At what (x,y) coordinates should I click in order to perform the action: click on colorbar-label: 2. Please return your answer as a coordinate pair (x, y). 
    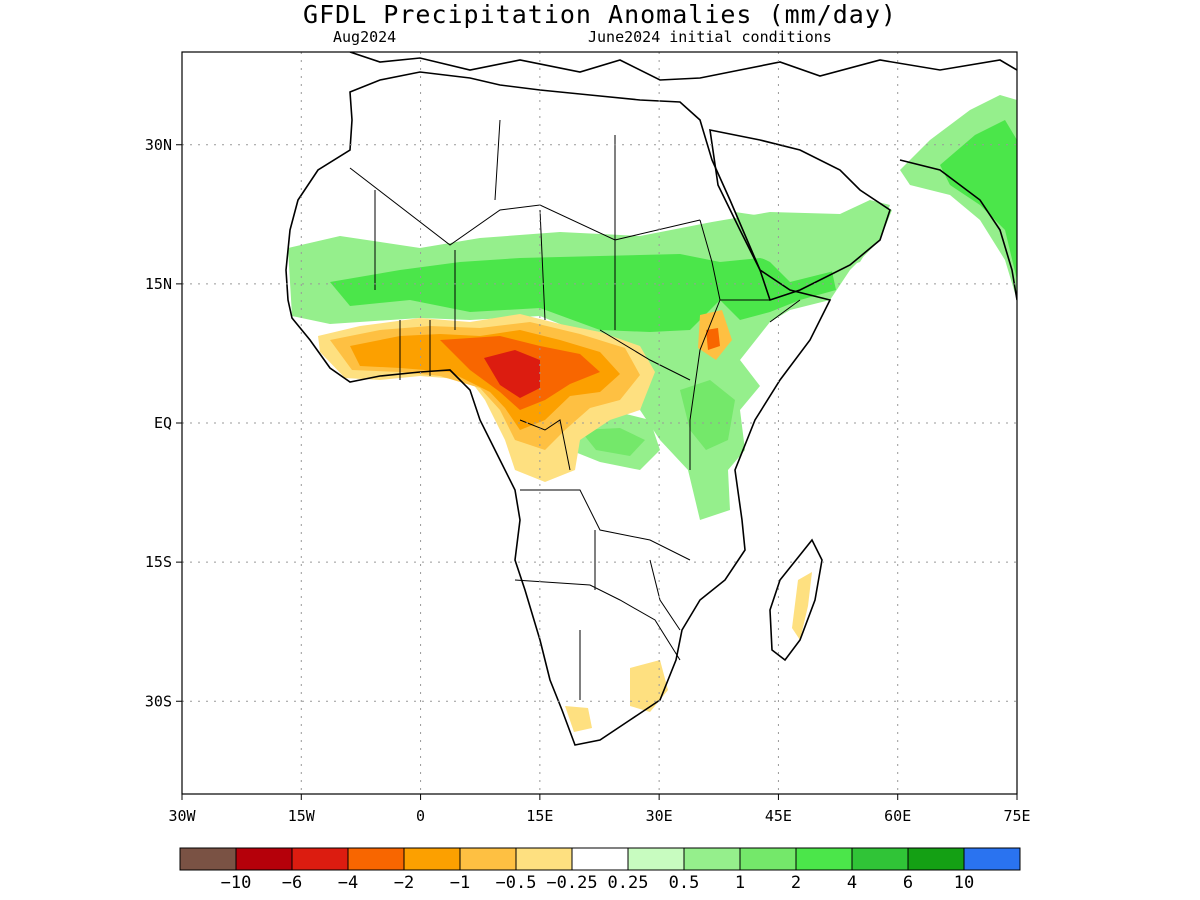
    Looking at the image, I should click on (796, 883).